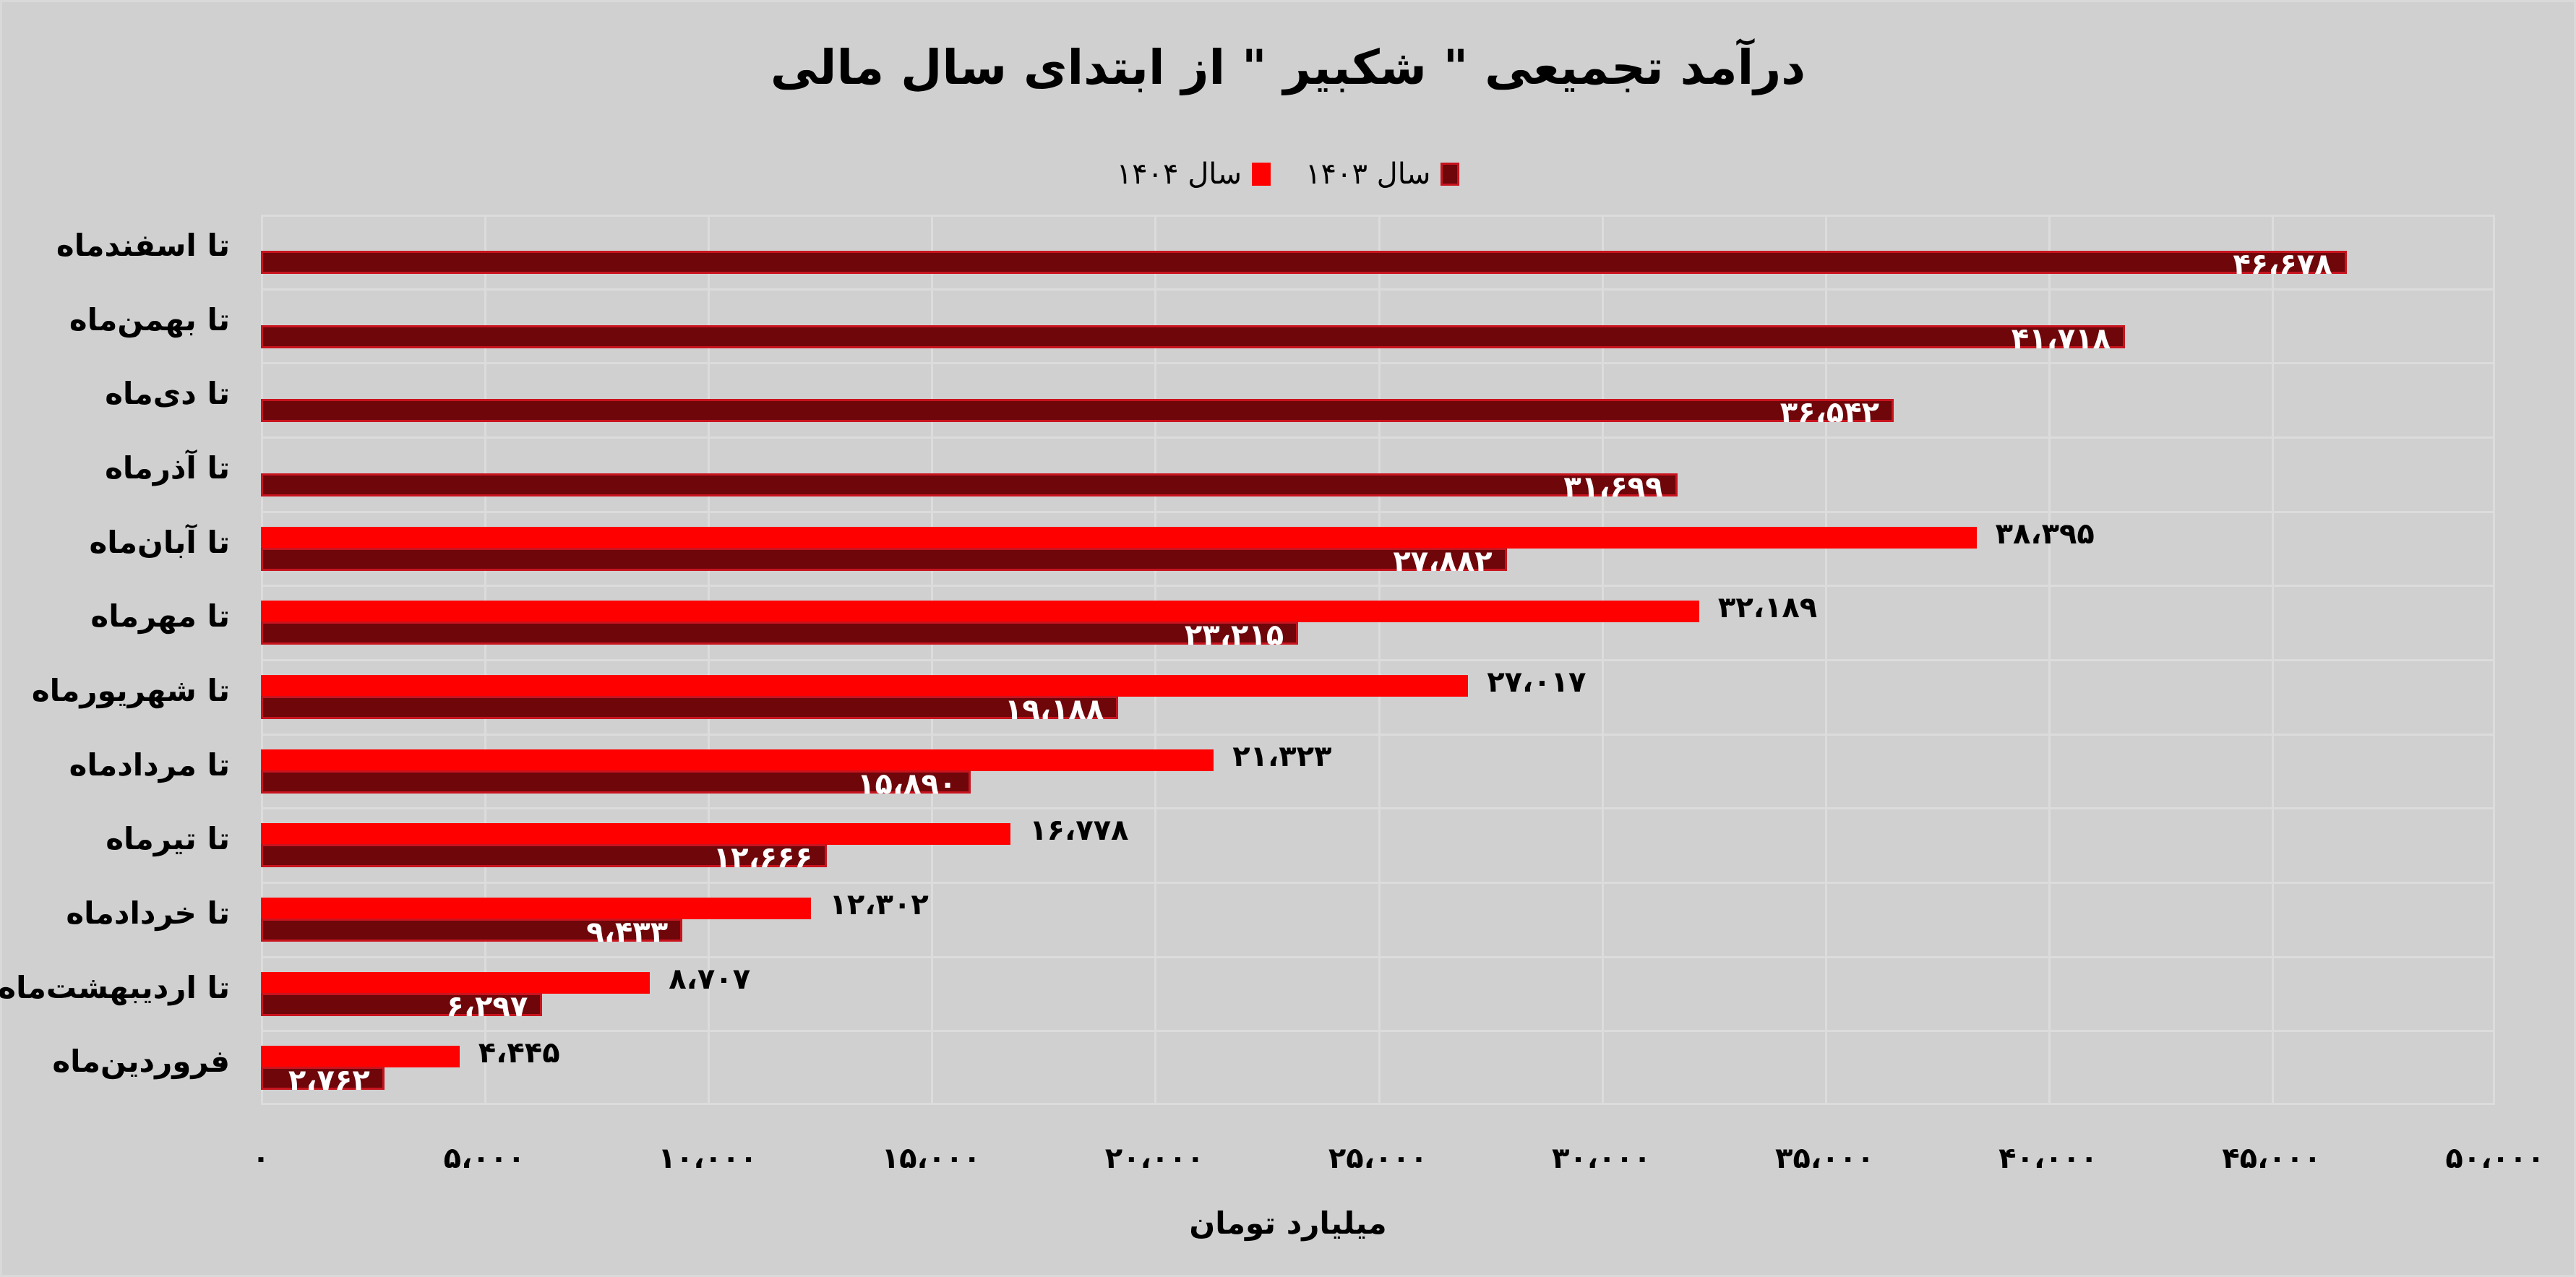 The image size is (2576, 1277). What do you see at coordinates (1602, 1159) in the screenshot?
I see `x-tick-label: ۳۰،۰۰۰` at bounding box center [1602, 1159].